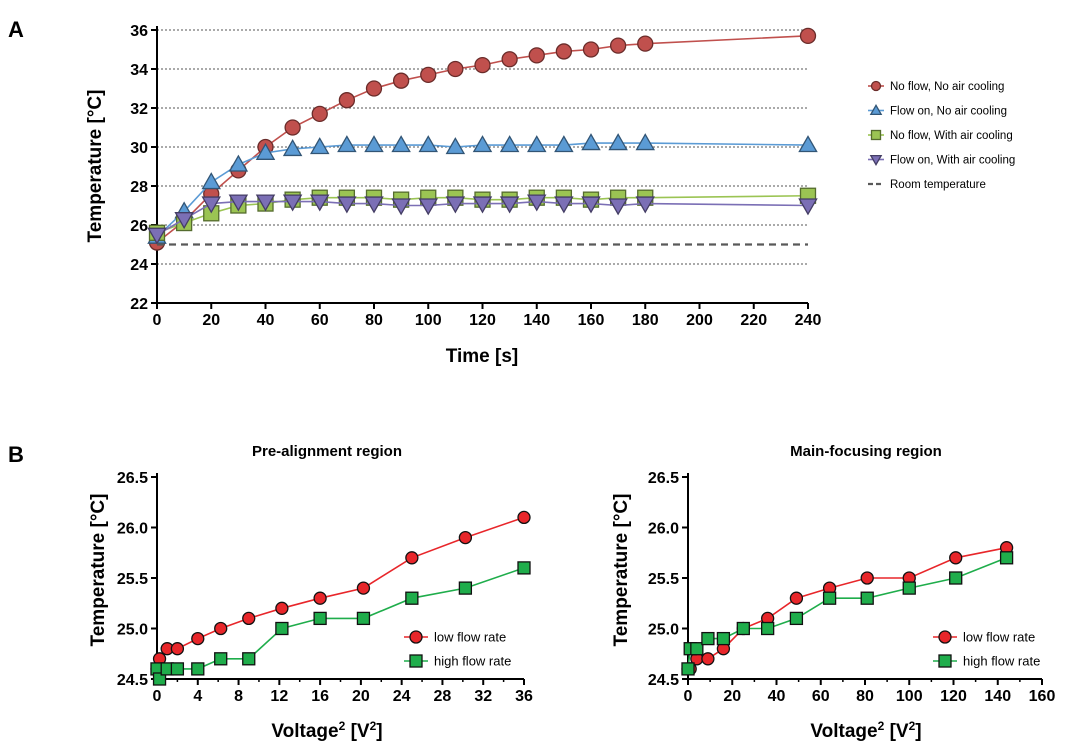 Image resolution: width=1069 pixels, height=745 pixels. What do you see at coordinates (865, 696) in the screenshot?
I see `x-tick-label: 80` at bounding box center [865, 696].